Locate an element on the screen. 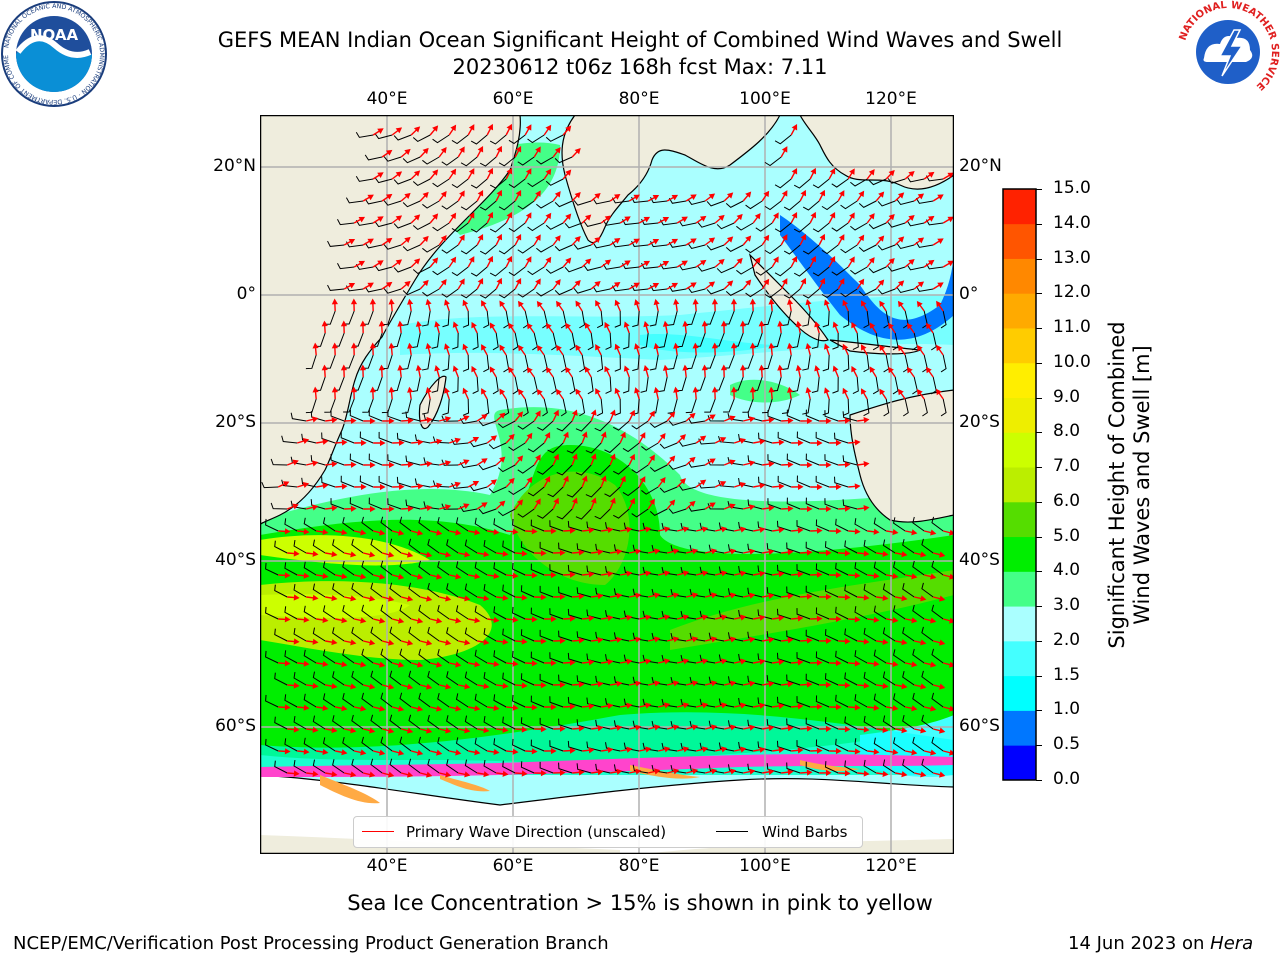  colorbar-tick-label: 0.5 is located at coordinates (1067, 744).